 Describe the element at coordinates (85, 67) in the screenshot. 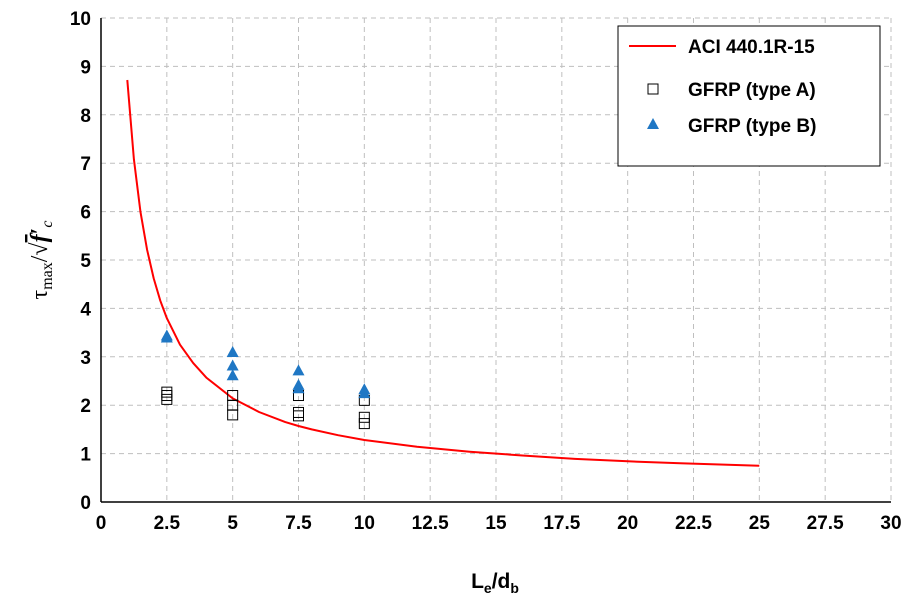

I see `y-tick-label: 9` at that location.